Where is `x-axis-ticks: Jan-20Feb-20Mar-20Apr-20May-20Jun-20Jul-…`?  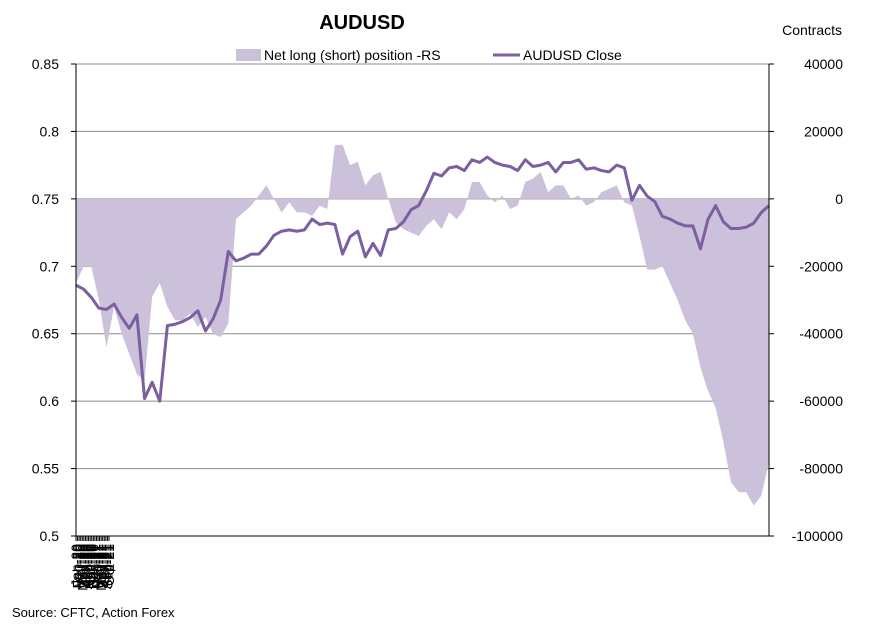 x-axis-ticks: Jan-20Feb-20Mar-20Apr-20May-20Jun-20Jul-… is located at coordinates (92, 563).